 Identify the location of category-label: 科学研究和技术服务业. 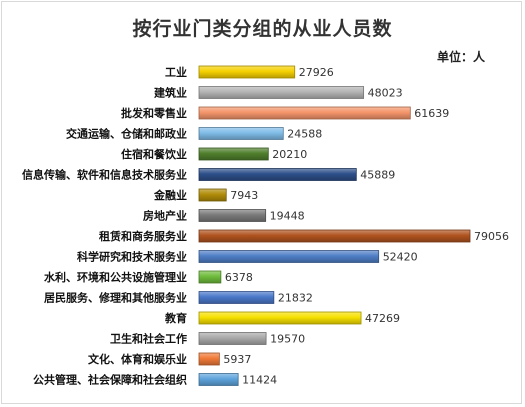
(132, 257).